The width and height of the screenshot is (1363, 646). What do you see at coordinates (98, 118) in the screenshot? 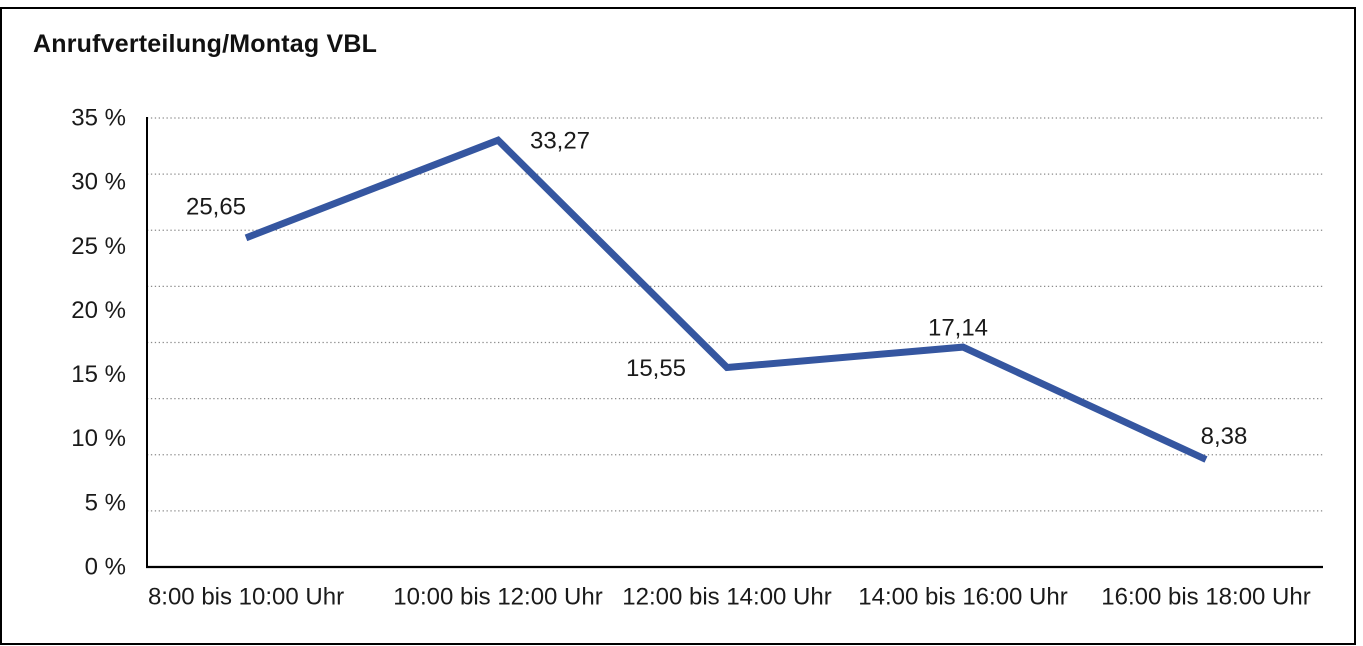
I see `y-axis-tick-label: 35 %` at bounding box center [98, 118].